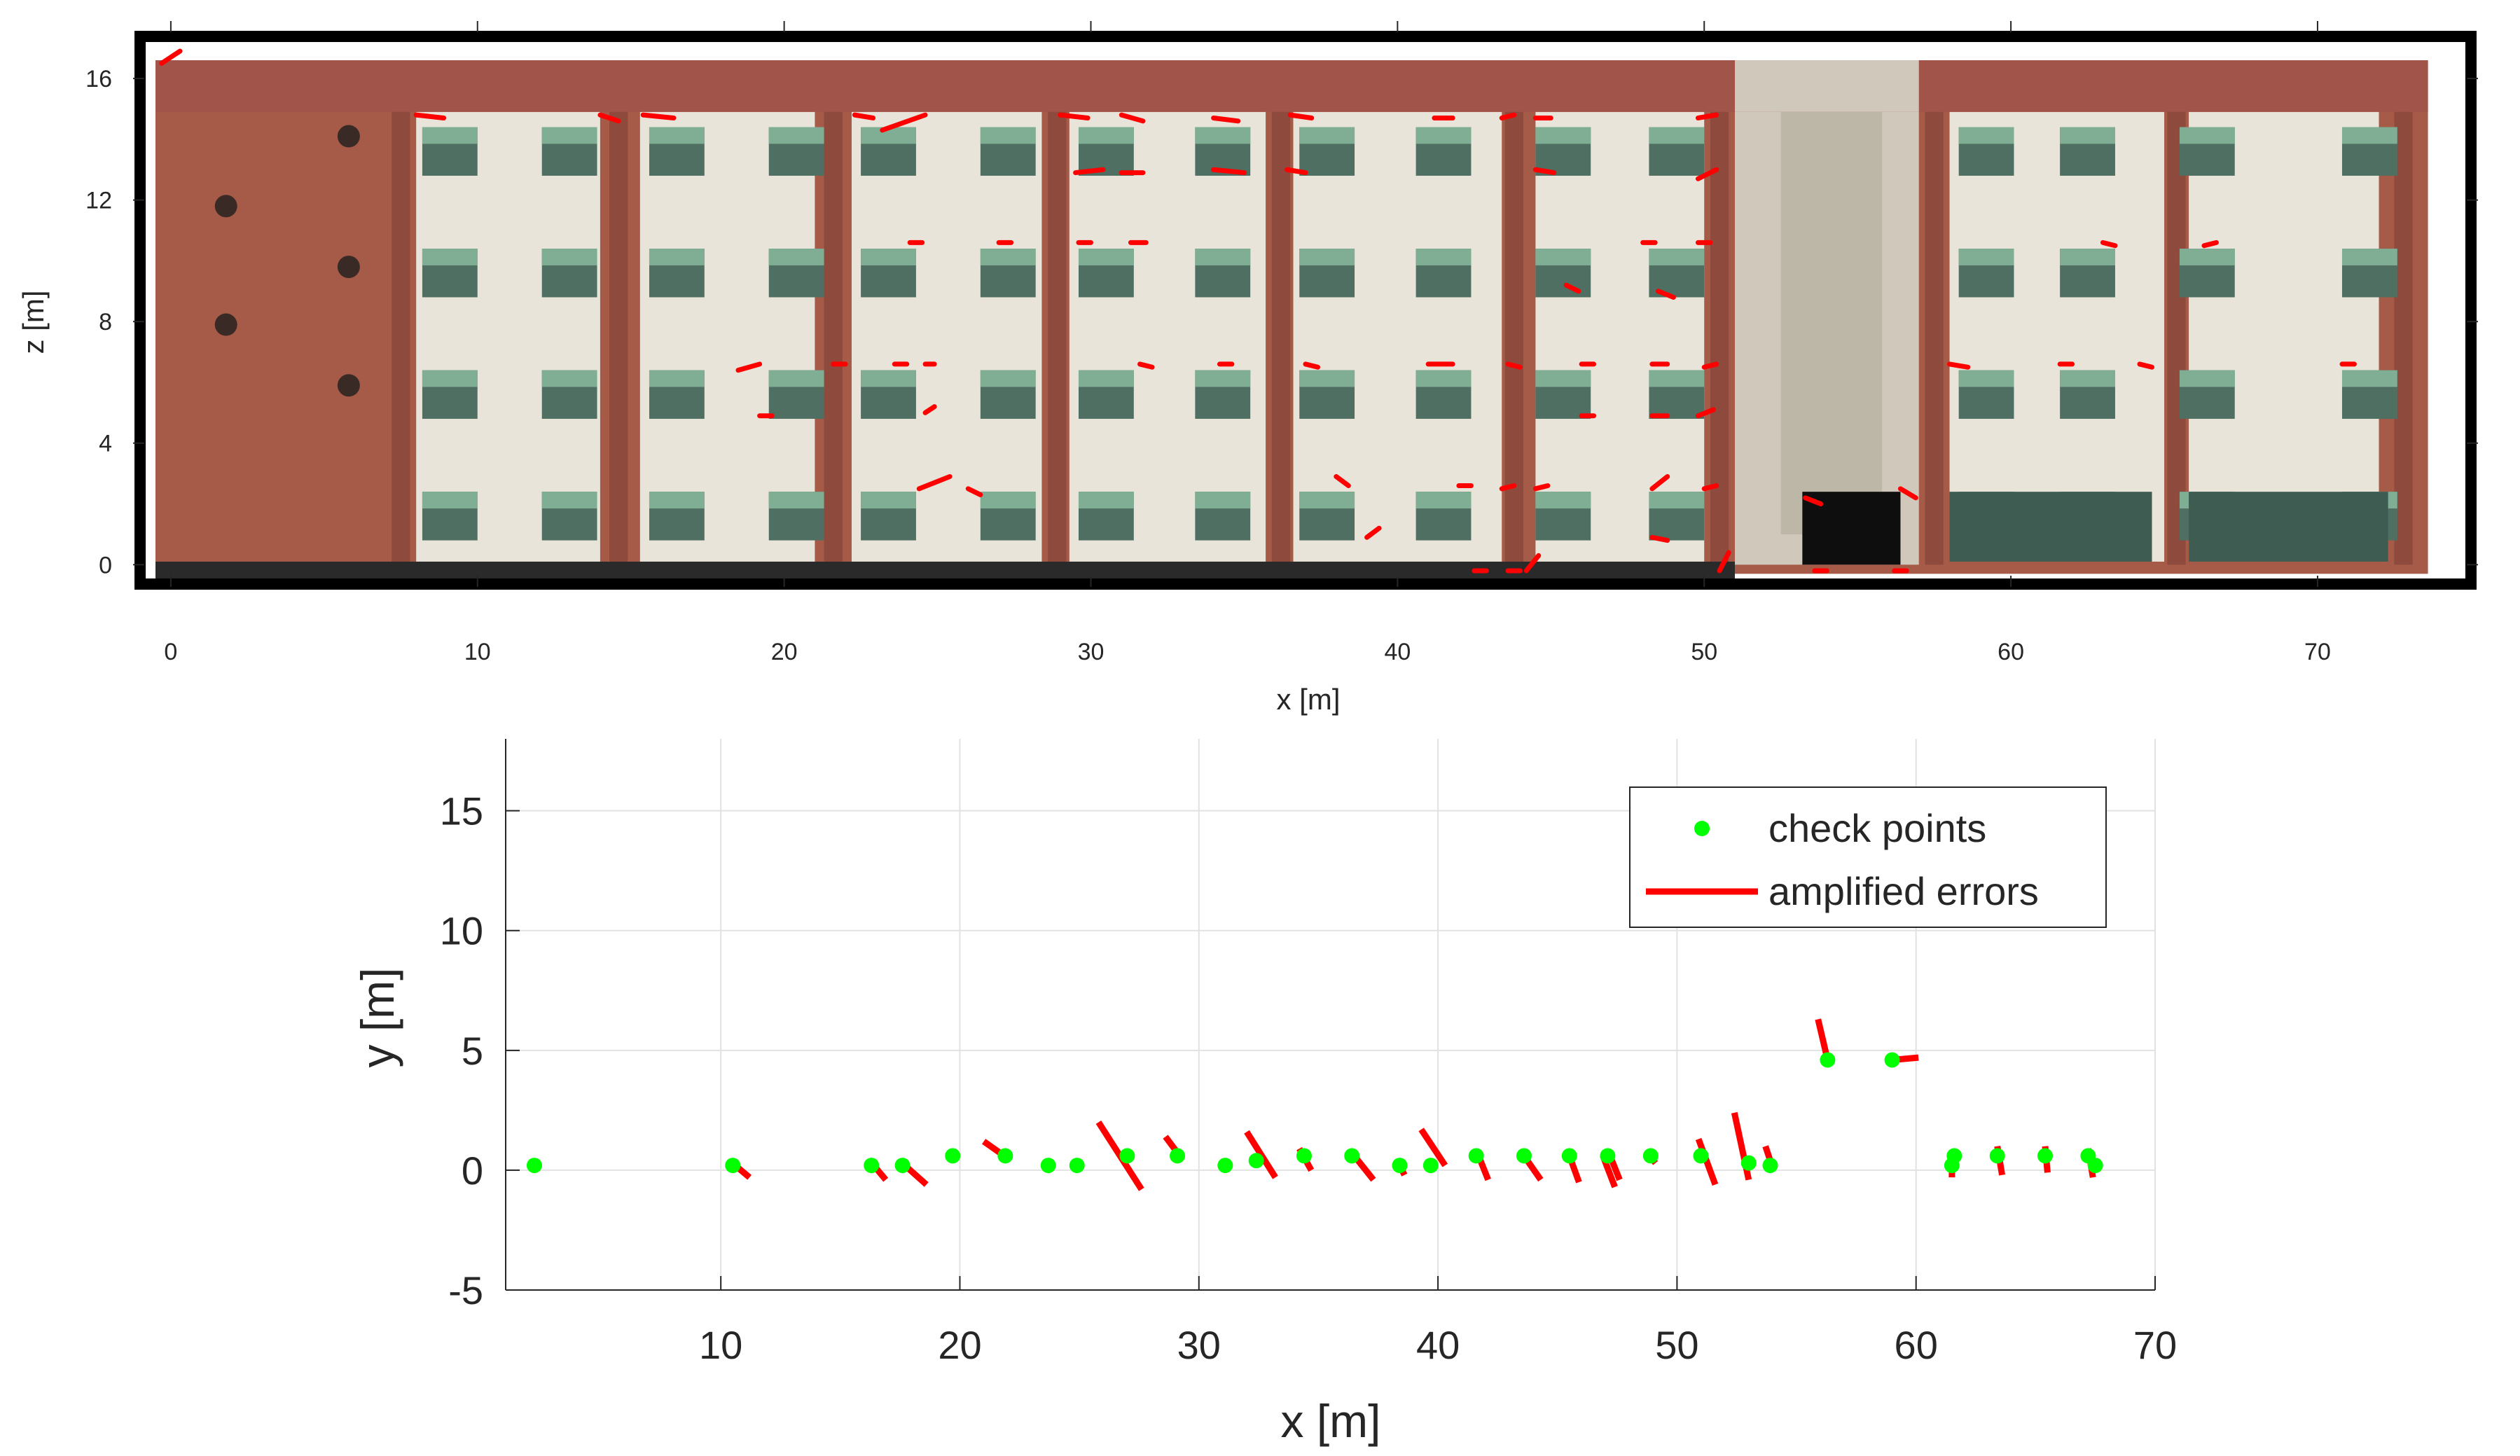 This screenshot has height=1456, width=2520. What do you see at coordinates (945, 570) in the screenshot?
I see `facade-ground` at bounding box center [945, 570].